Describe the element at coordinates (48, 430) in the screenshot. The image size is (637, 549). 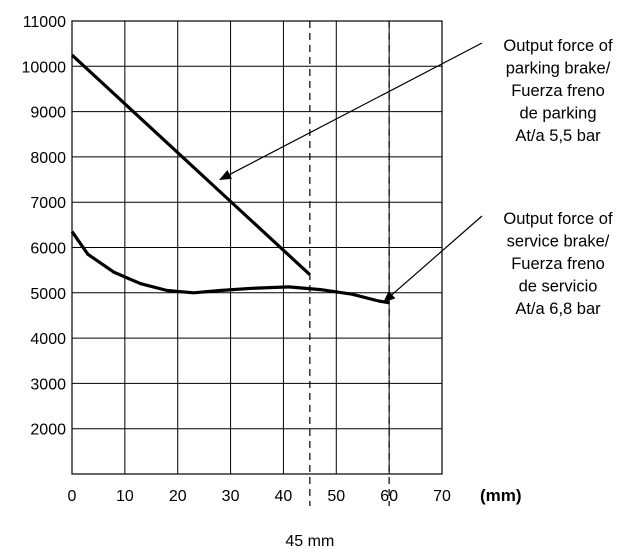
I see `y-tick-label-2000: 2000` at that location.